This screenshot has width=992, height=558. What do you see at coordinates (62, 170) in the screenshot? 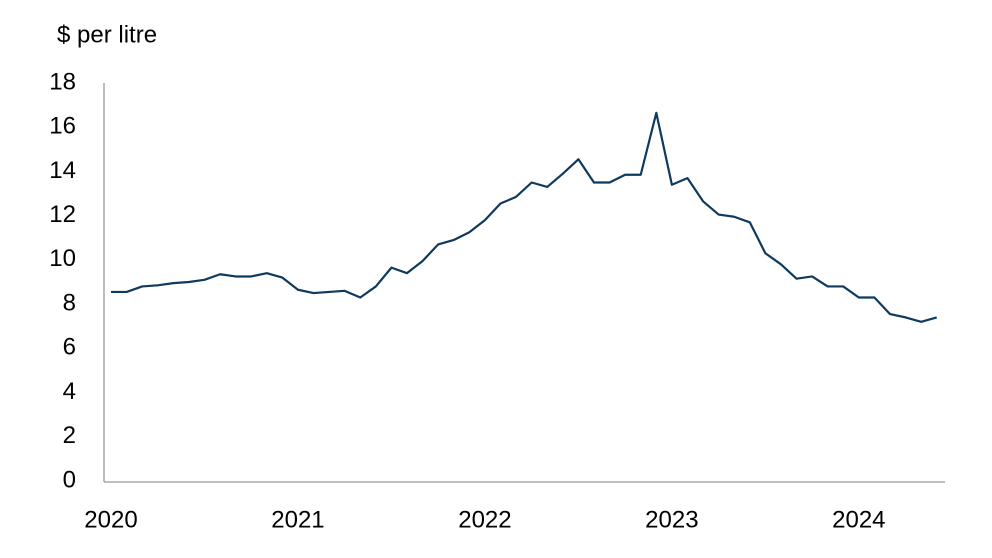
I see `y-tick-label: 14` at bounding box center [62, 170].